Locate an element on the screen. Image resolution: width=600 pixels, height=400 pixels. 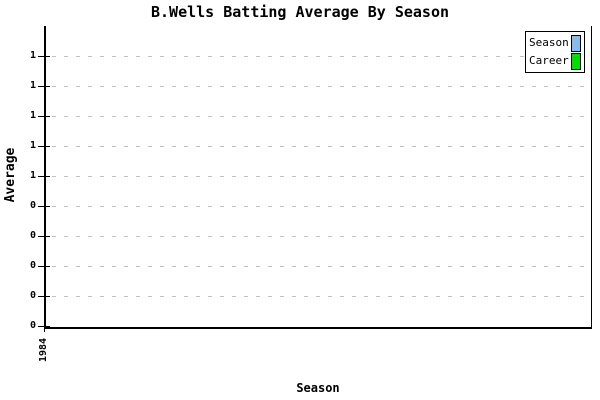
legend-row-season: Season is located at coordinates (555, 43).